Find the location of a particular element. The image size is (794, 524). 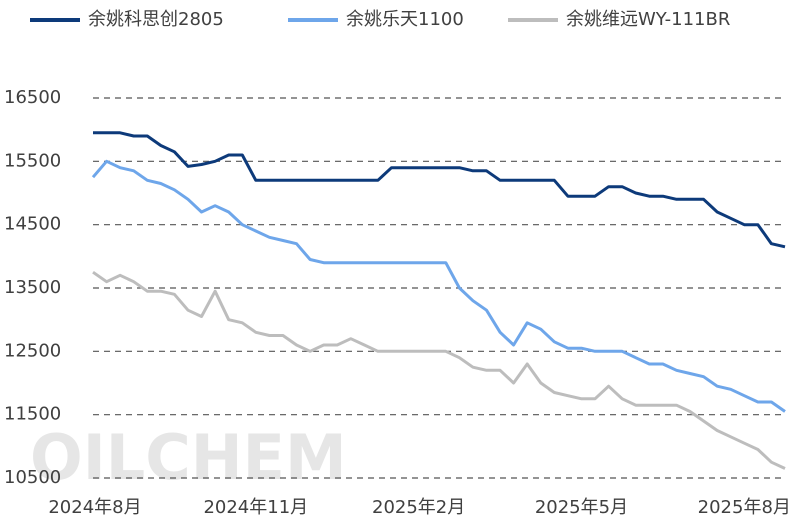

x-tick-label: 2025年2月 is located at coordinates (418, 507).